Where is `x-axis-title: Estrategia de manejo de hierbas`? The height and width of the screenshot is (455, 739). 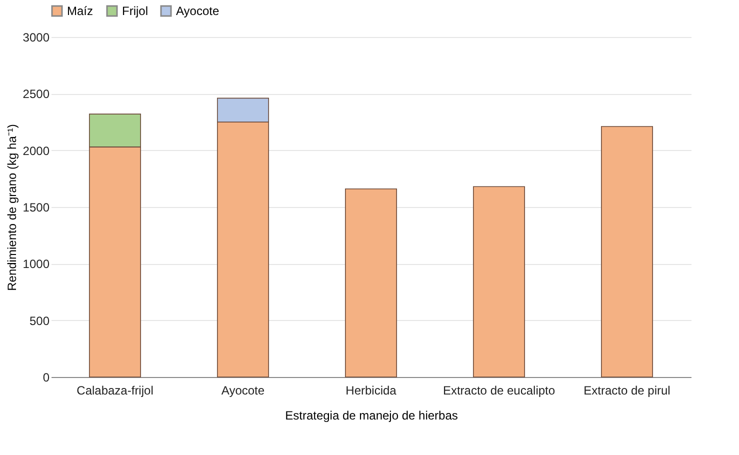
x-axis-title: Estrategia de manejo de hierbas is located at coordinates (371, 415).